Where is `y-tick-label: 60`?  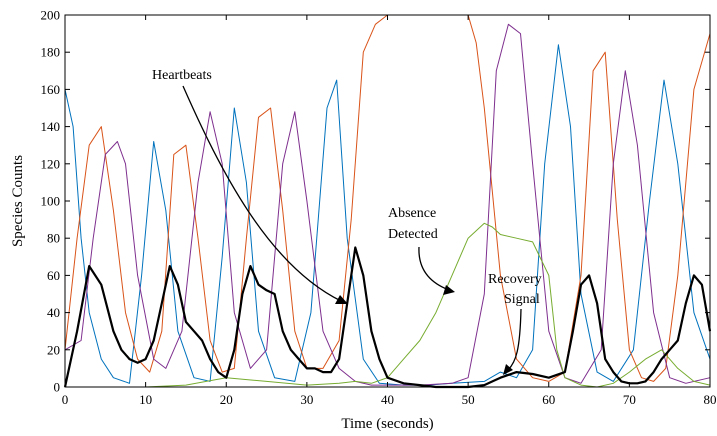 y-tick-label: 60 is located at coordinates (53, 275).